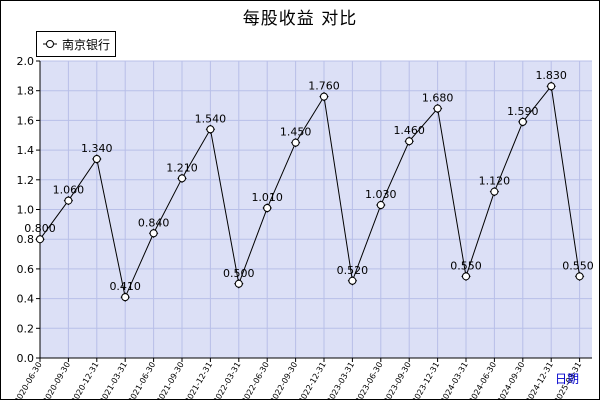  Describe the element at coordinates (26, 299) in the screenshot. I see `y-tick-label: 0.4` at that location.